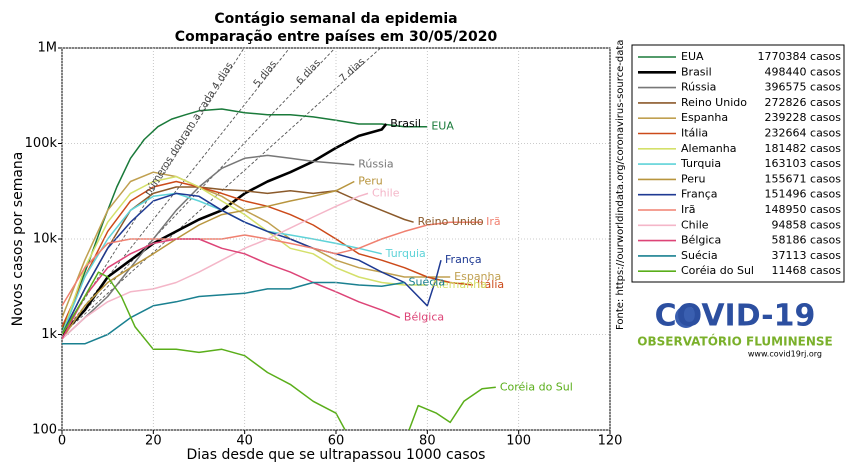 The width and height of the screenshot is (846, 463). I want to click on legend-label: EUA, so click(692, 56).